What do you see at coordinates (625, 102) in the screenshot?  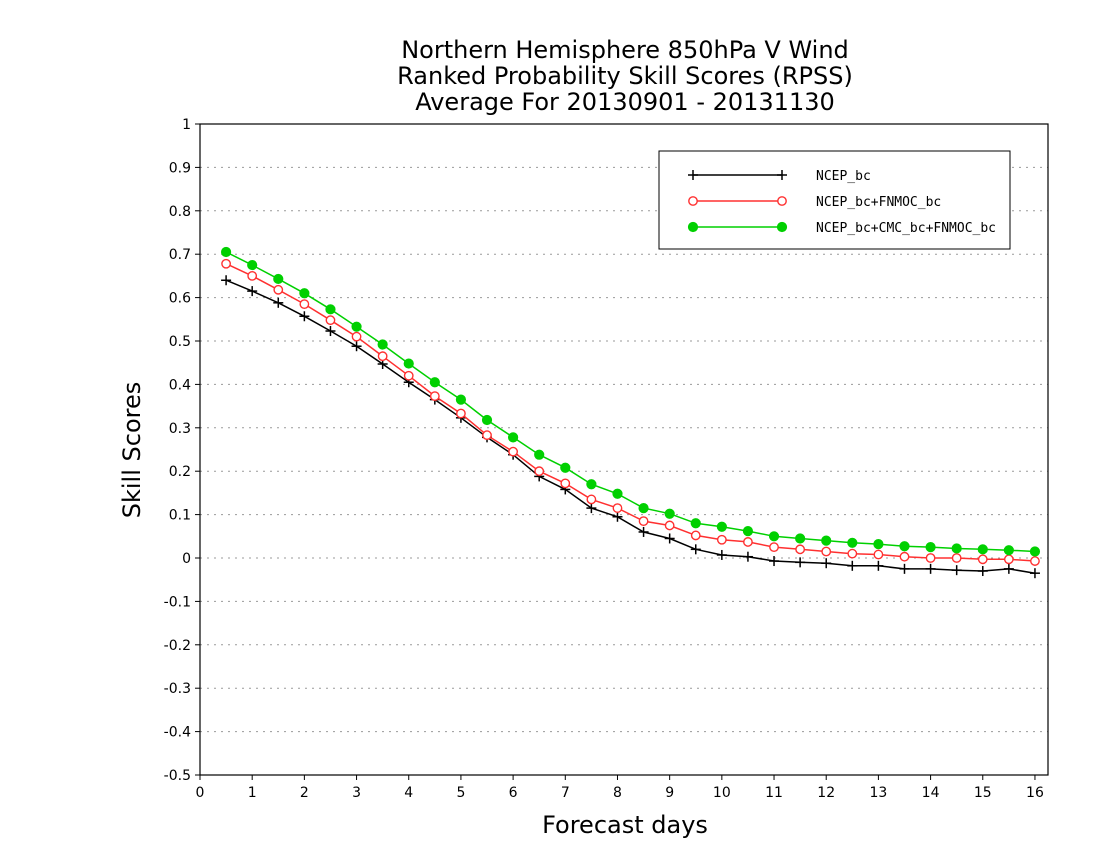 I see `chart-title-line-3: Average For 20130901 - 20131130` at bounding box center [625, 102].